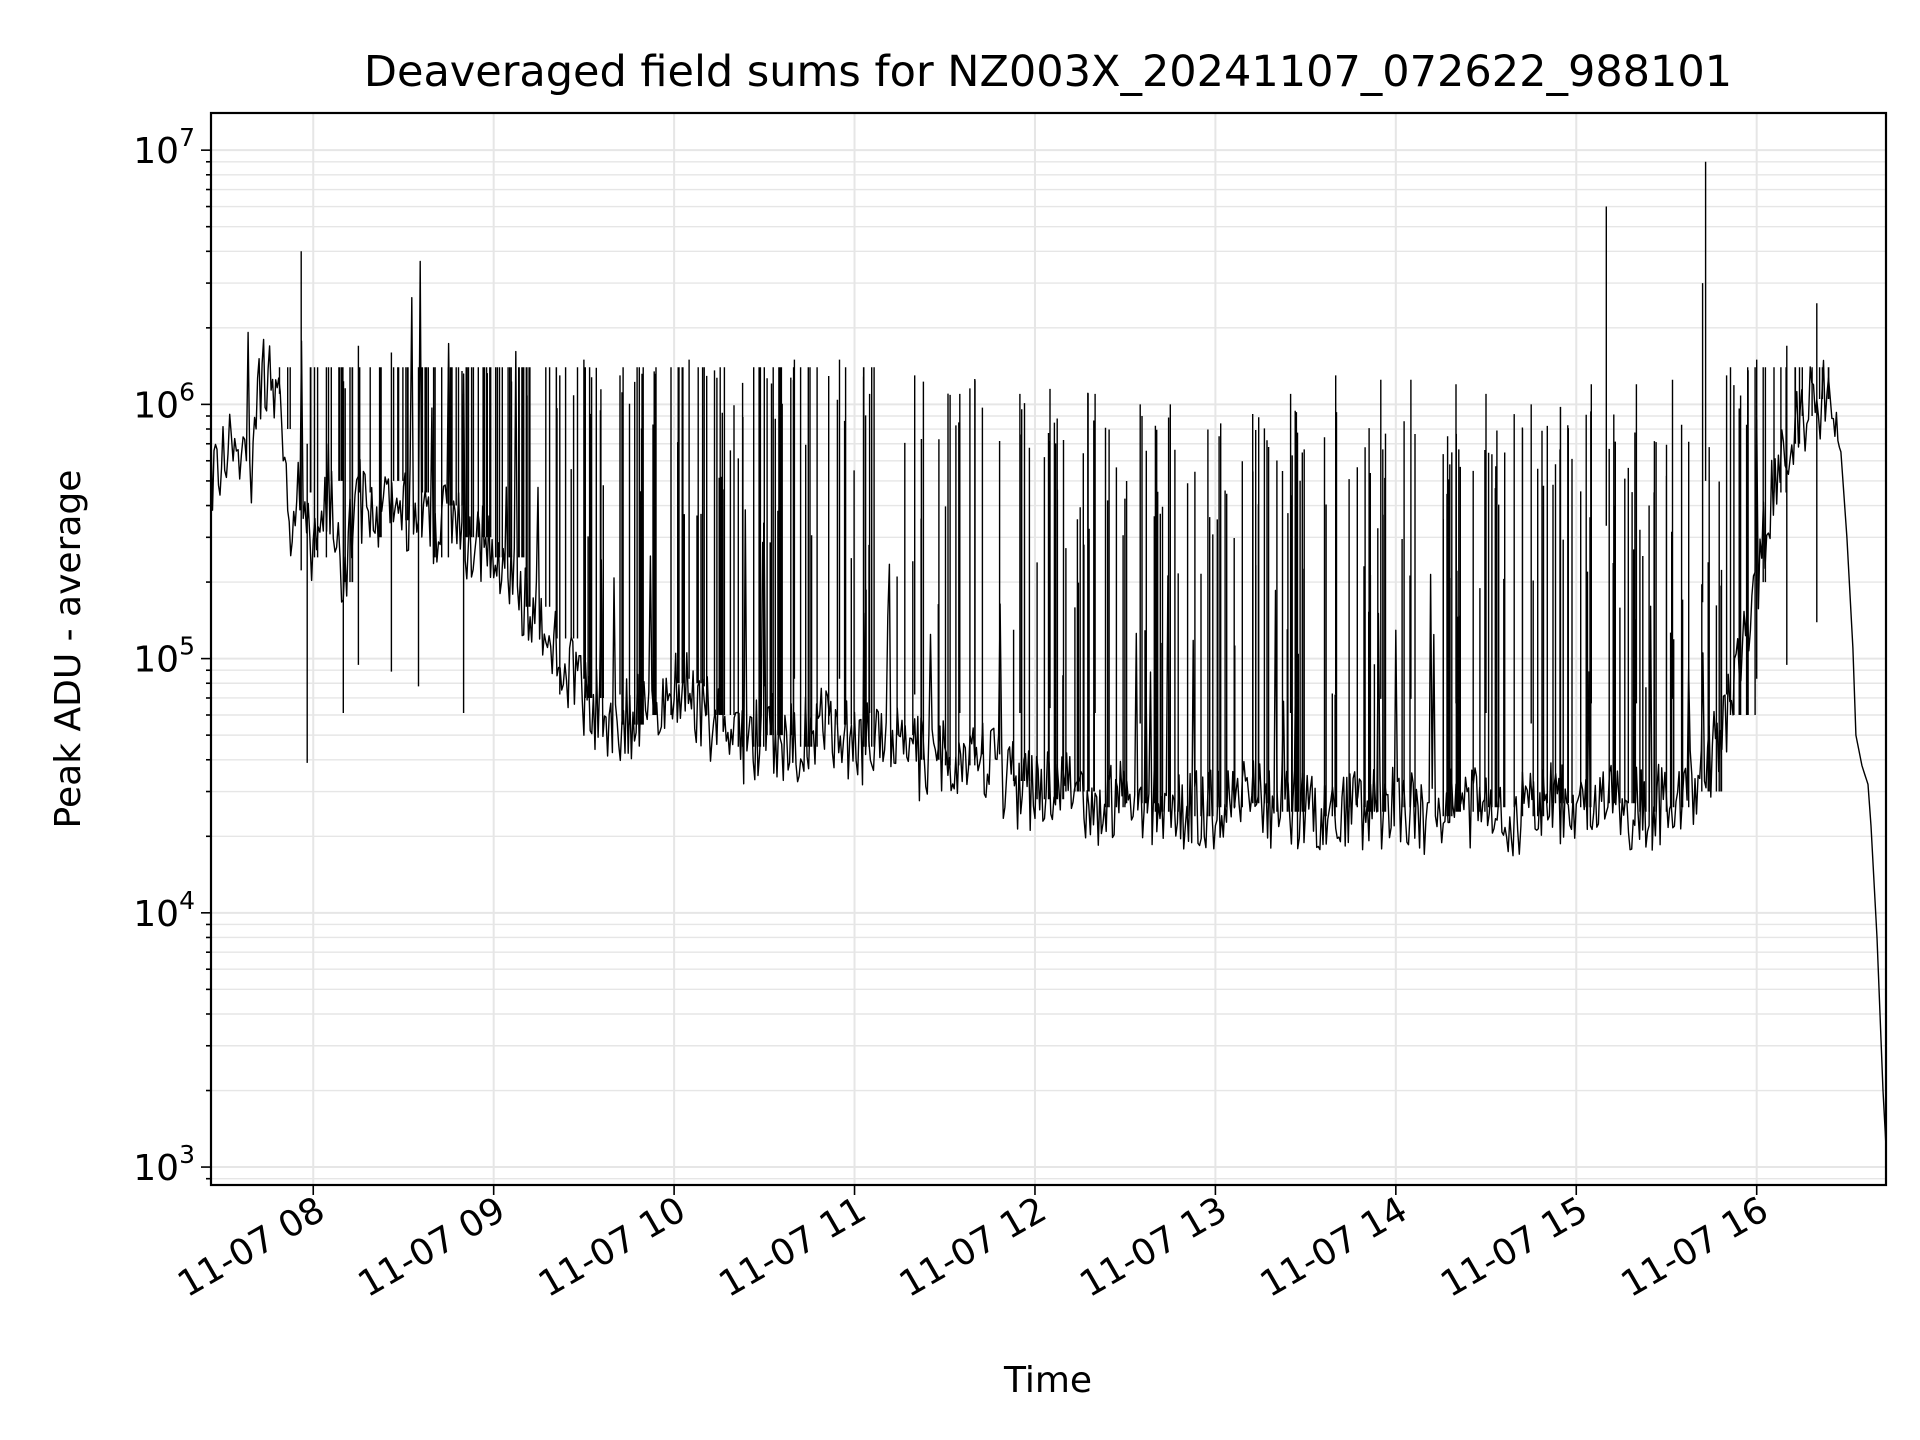 The height and width of the screenshot is (1440, 1920). I want to click on y-tick-label: 10³, so click(164, 1164).